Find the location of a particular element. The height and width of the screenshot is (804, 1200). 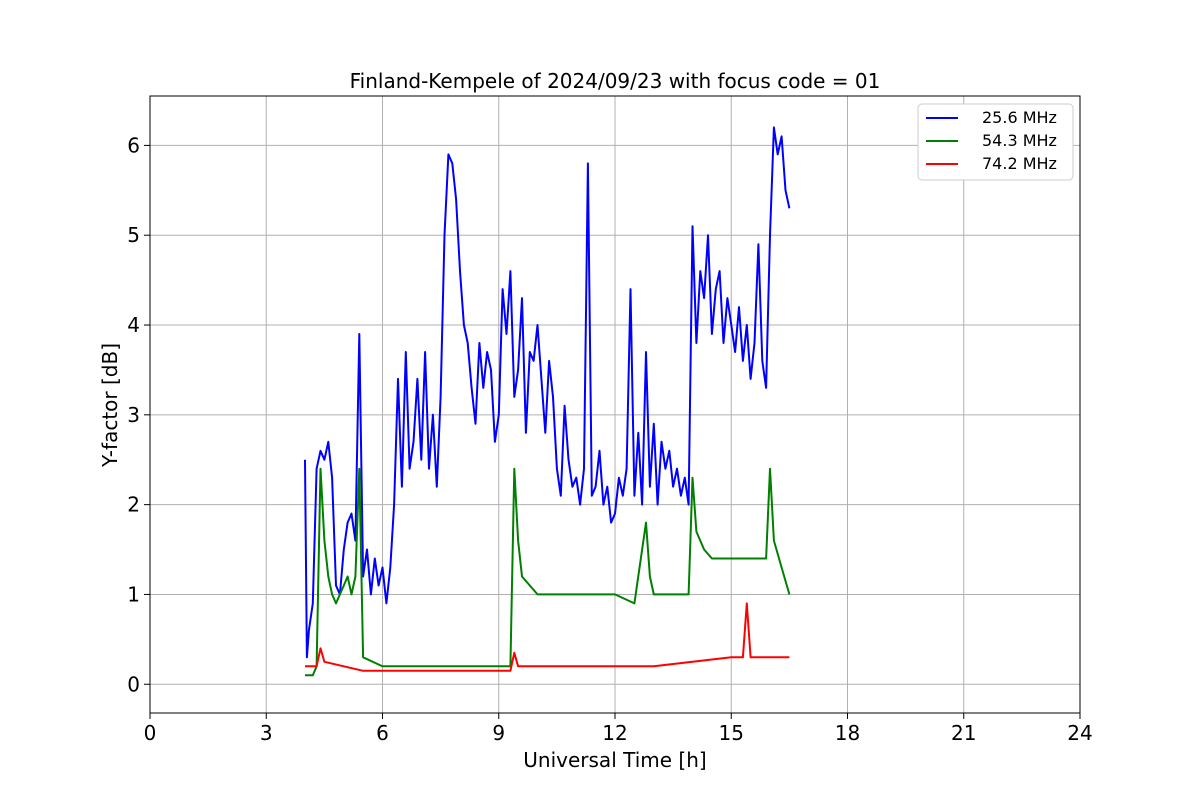

x-tick-label: 18 is located at coordinates (847, 733).